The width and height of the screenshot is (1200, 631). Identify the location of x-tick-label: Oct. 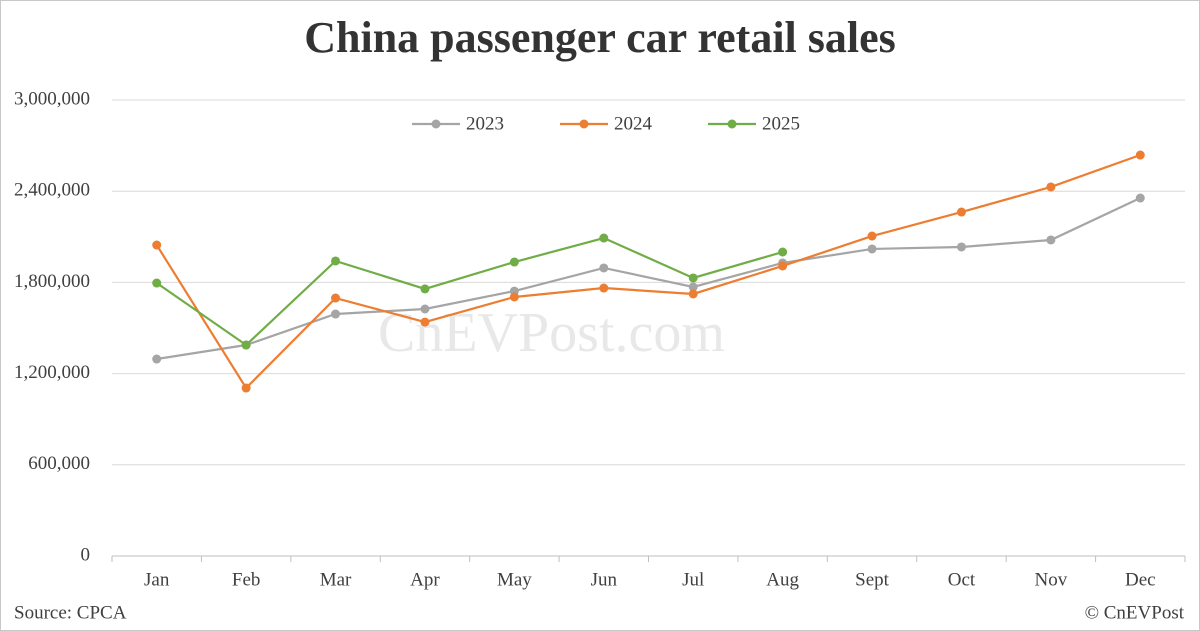
(962, 579).